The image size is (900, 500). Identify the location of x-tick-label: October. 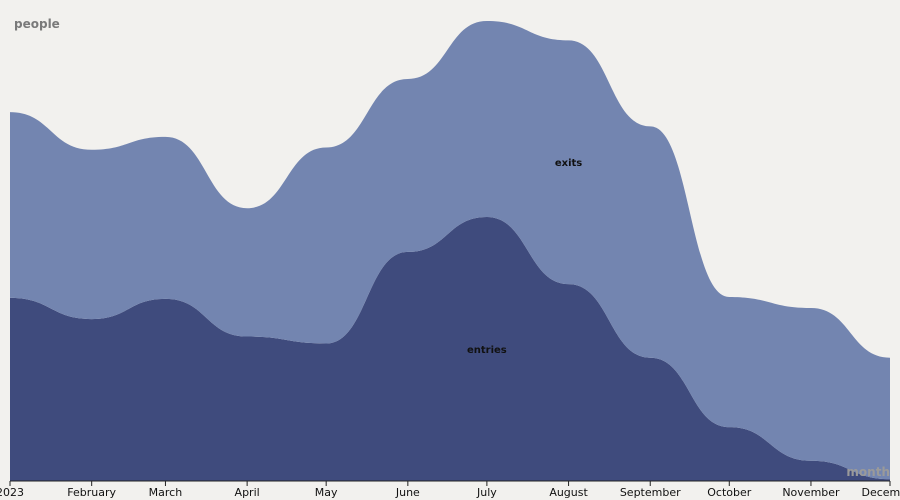
(729, 492).